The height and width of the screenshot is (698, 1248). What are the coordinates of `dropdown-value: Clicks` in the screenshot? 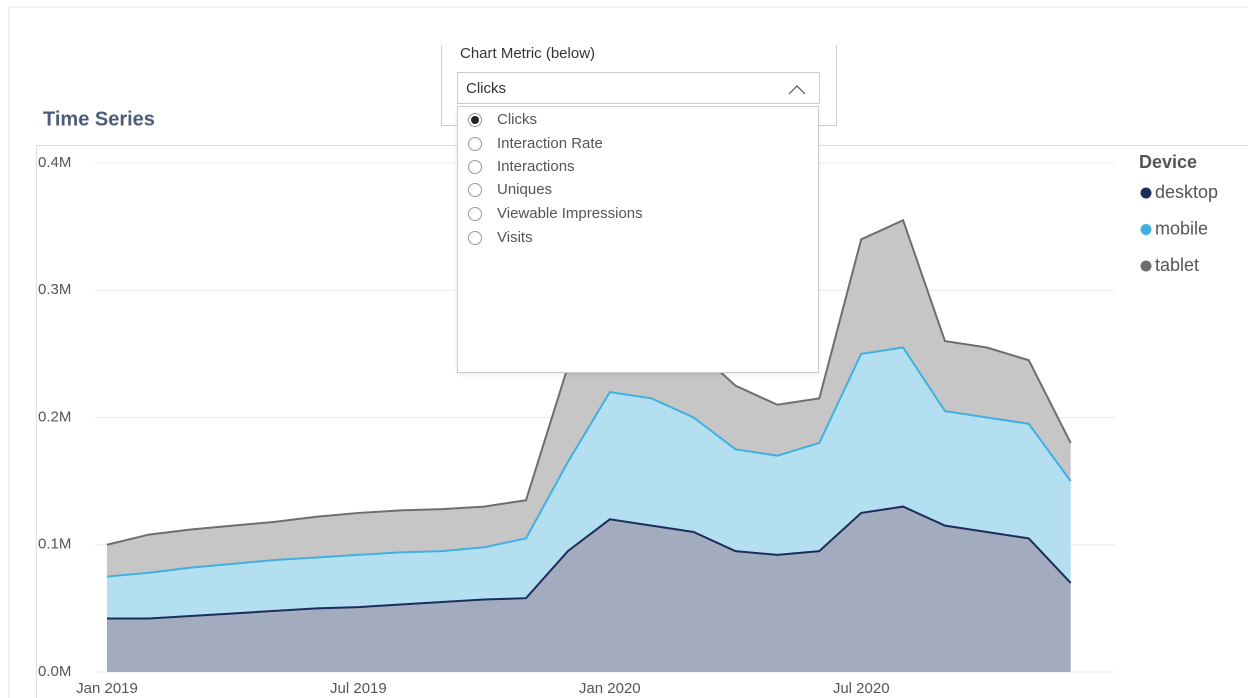 It's located at (486, 88).